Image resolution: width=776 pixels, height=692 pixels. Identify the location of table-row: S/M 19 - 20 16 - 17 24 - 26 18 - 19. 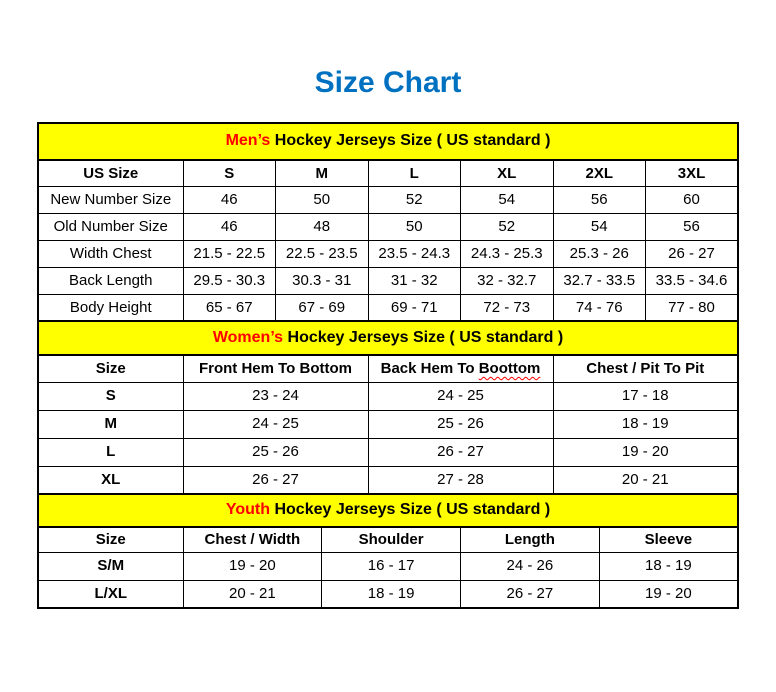
(388, 566).